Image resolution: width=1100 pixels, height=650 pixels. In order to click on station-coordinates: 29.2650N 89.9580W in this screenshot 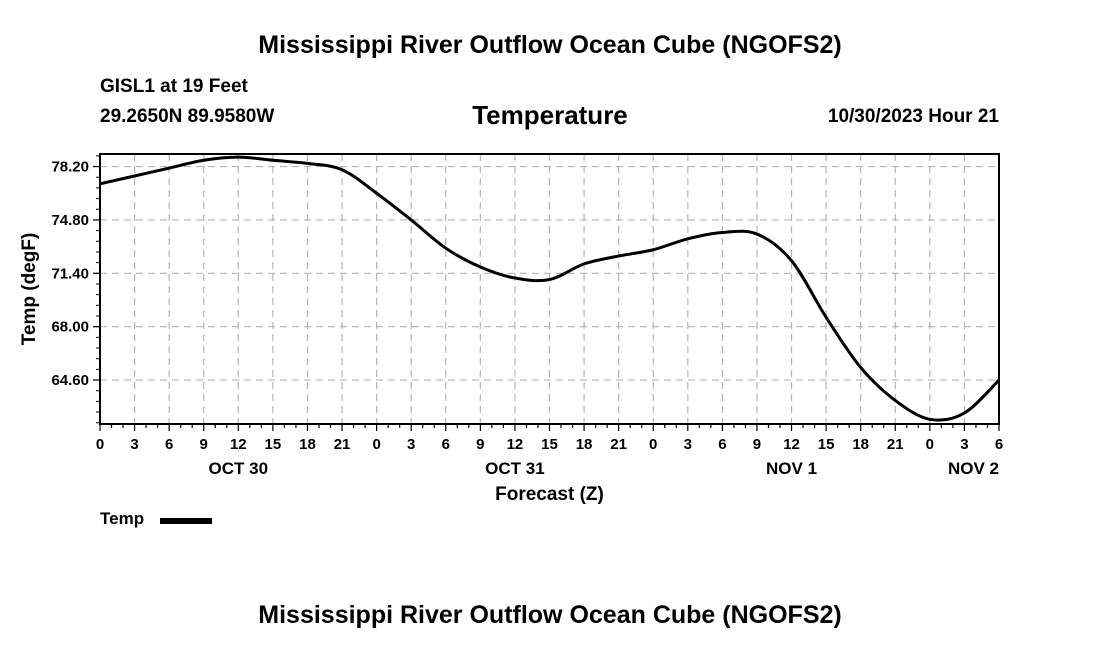, I will do `click(187, 116)`.